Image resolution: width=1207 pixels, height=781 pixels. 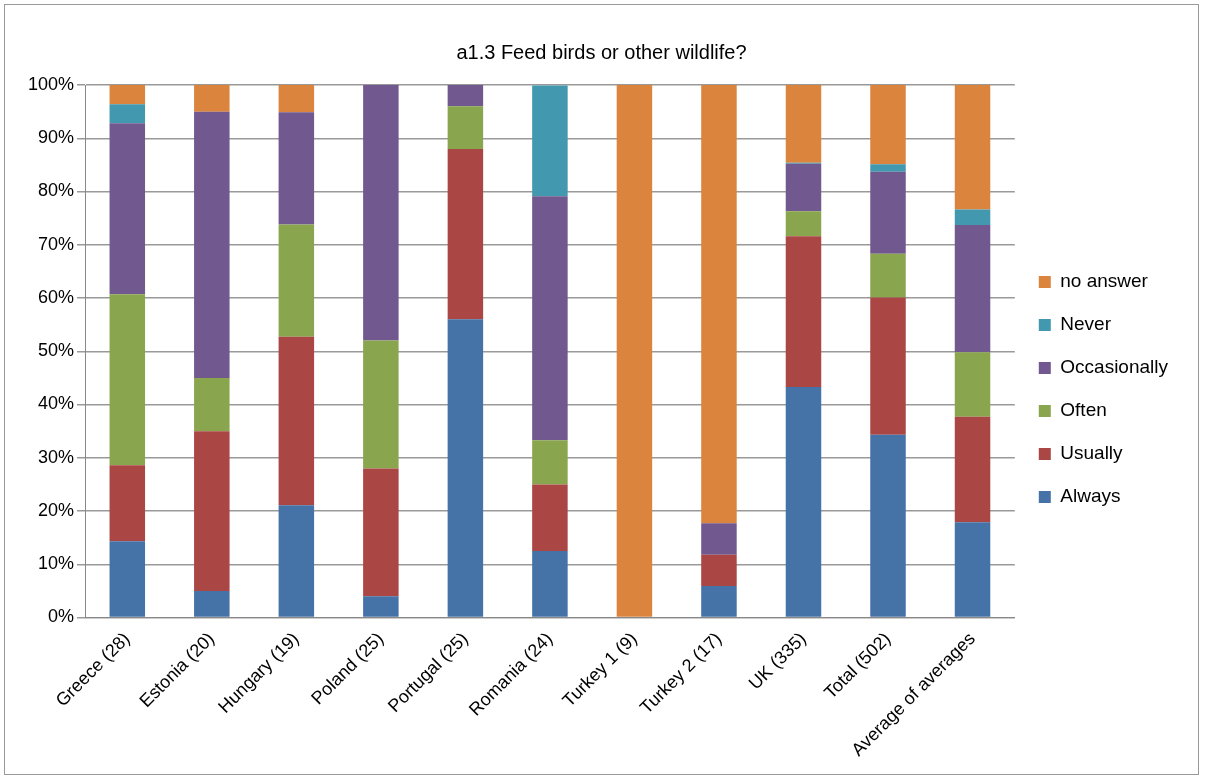 What do you see at coordinates (1086, 324) in the screenshot?
I see `legend-label: Never` at bounding box center [1086, 324].